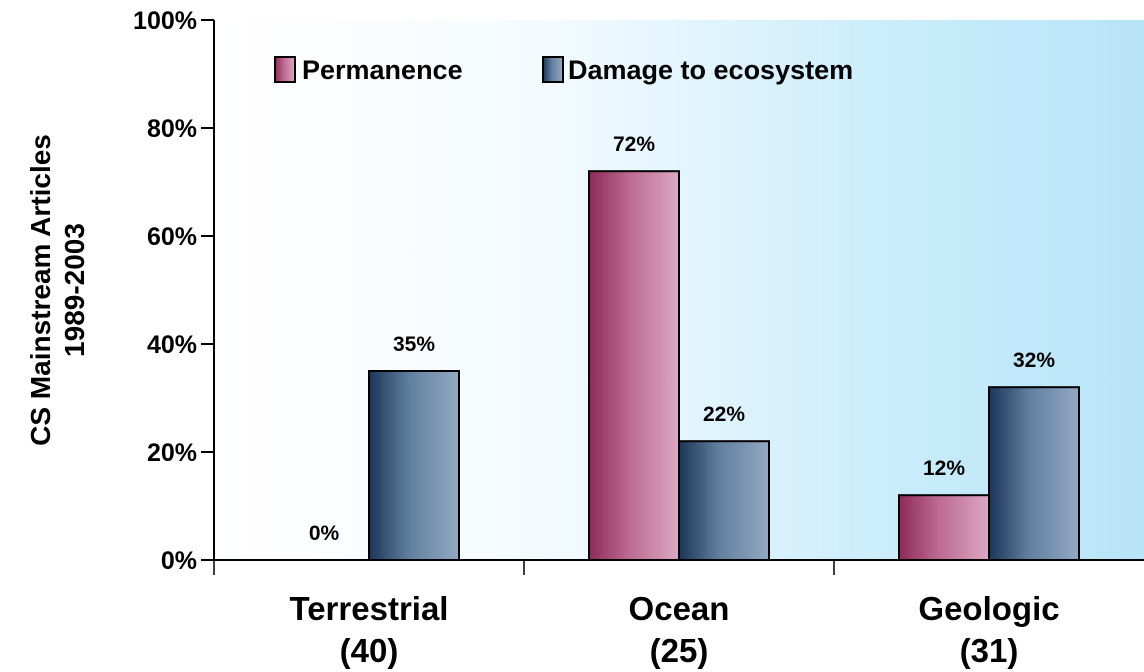 The image size is (1144, 672). I want to click on y-tick-label: 40%, so click(172, 345).